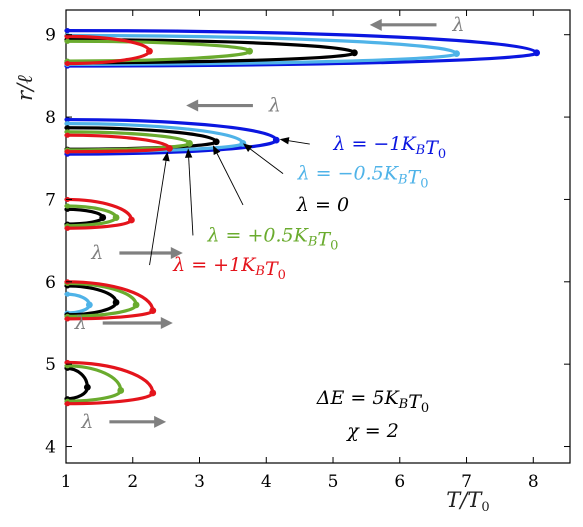 This screenshot has height=527, width=583. Describe the element at coordinates (229, 268) in the screenshot. I see `annotation-label: λ = +1KBT0` at that location.